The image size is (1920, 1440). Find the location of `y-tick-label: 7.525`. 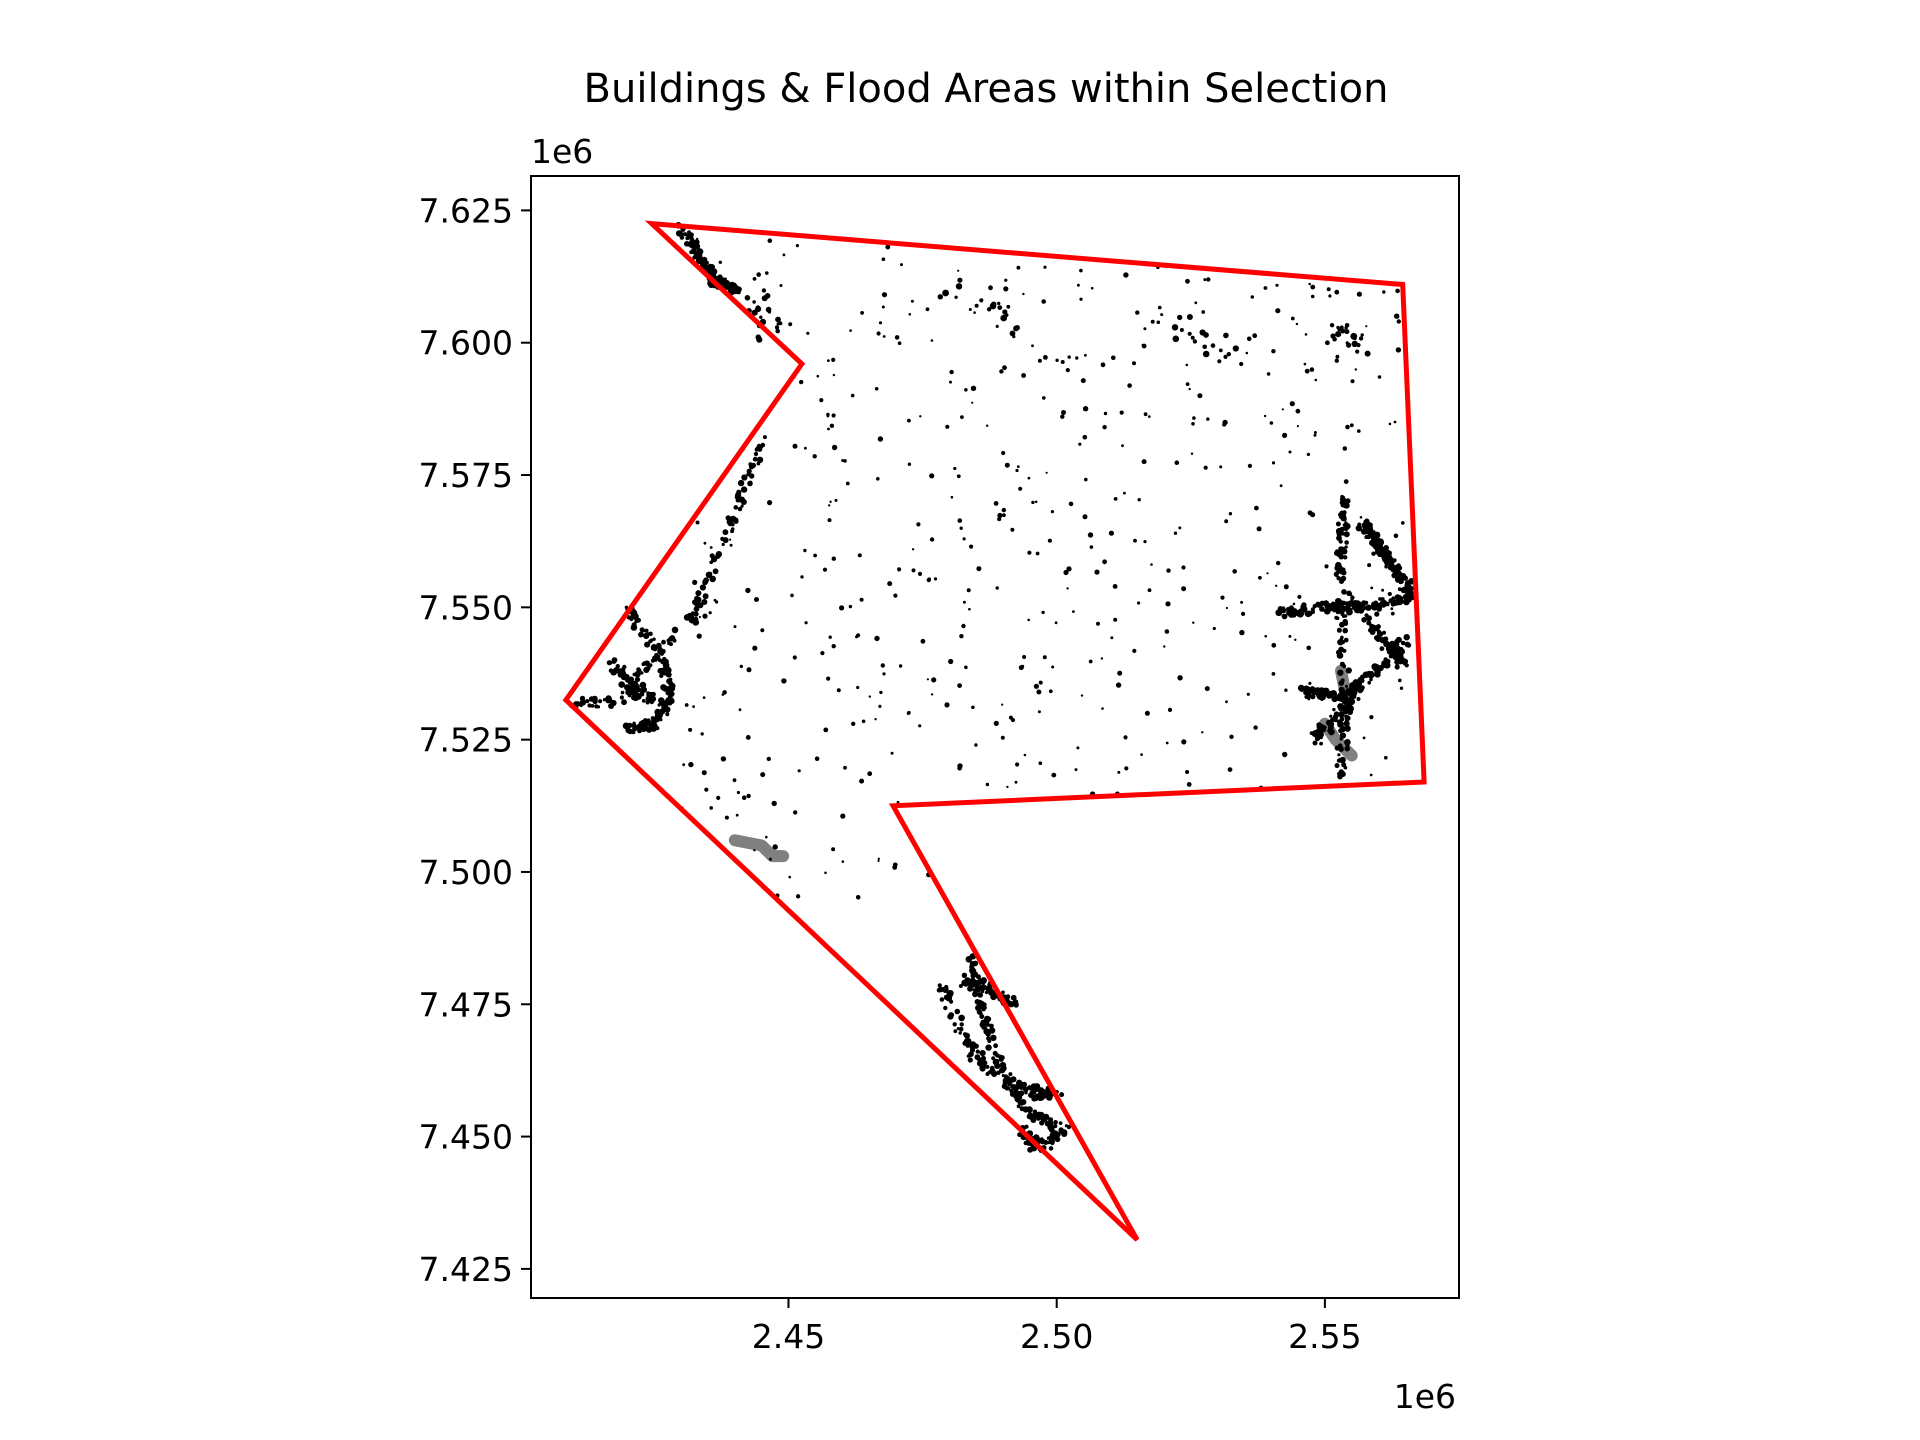

y-tick-label: 7.525 is located at coordinates (466, 740).